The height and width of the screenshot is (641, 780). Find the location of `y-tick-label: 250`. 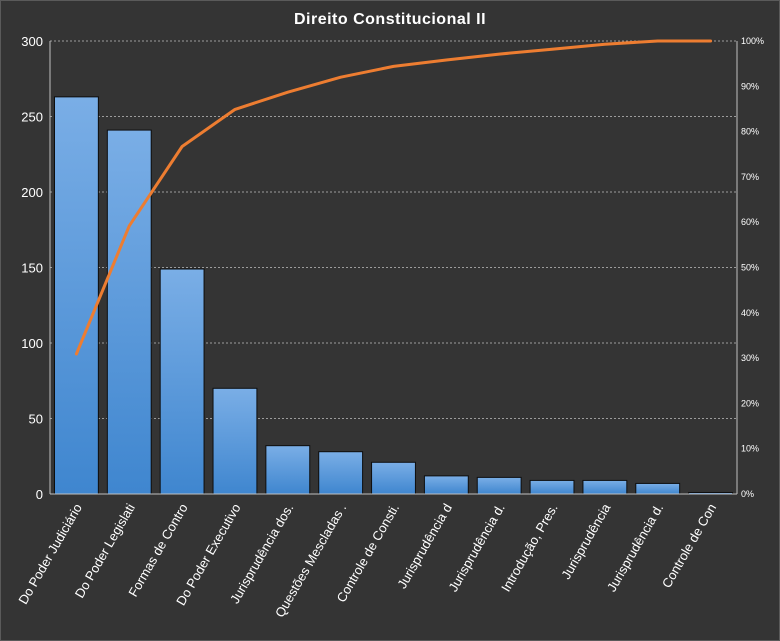

y-tick-label: 250 is located at coordinates (32, 117).